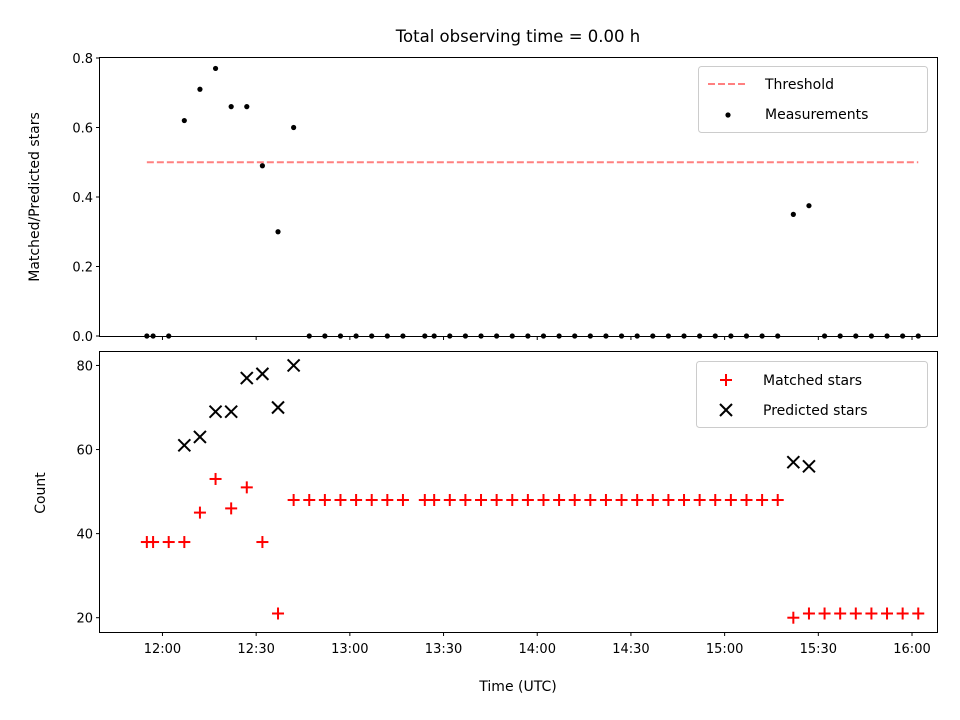 The width and height of the screenshot is (960, 720). I want to click on x-tick-label: 15:00, so click(724, 649).